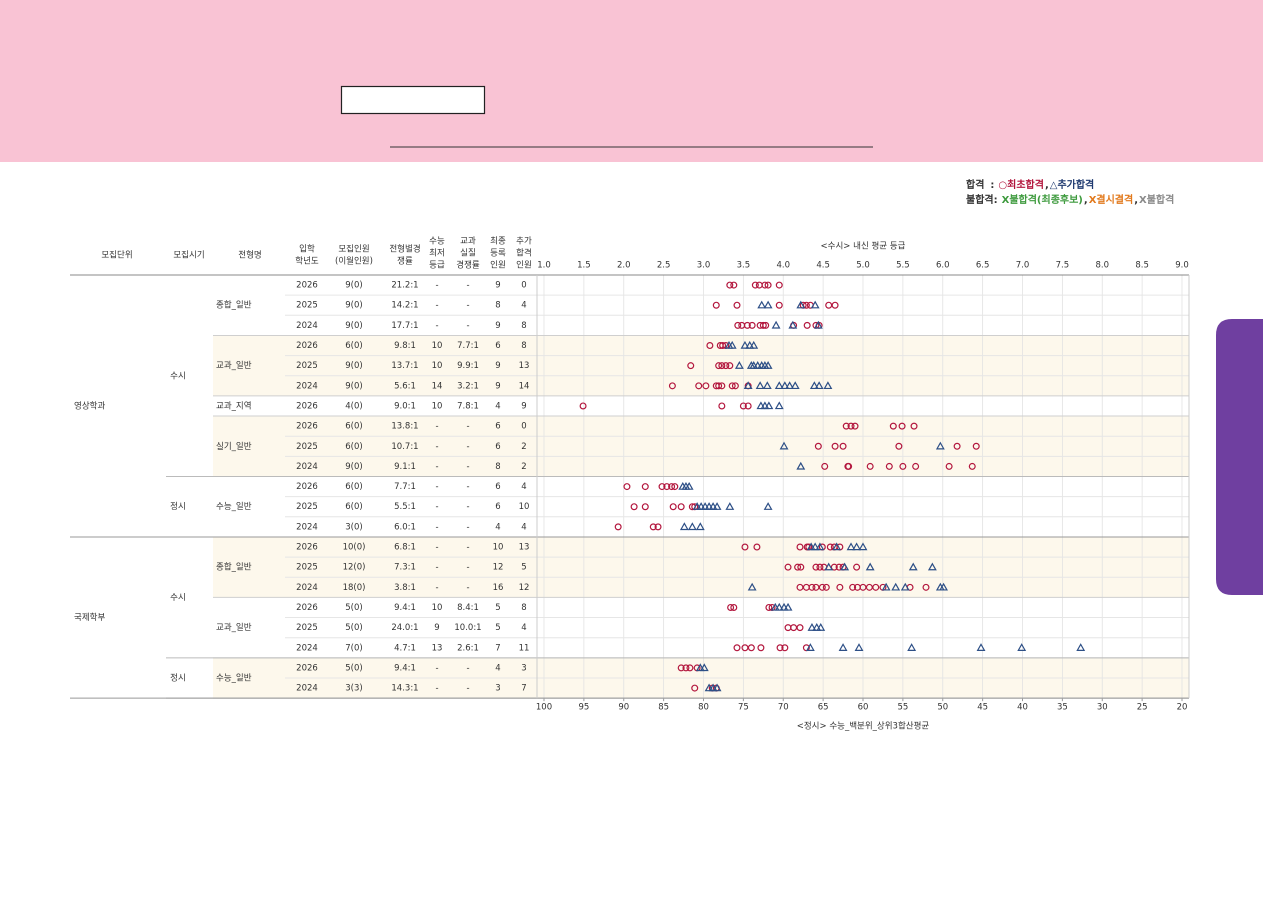 Image resolution: width=1263 pixels, height=897 pixels. What do you see at coordinates (405, 467) in the screenshot?
I see `cell: 9.1:1` at bounding box center [405, 467].